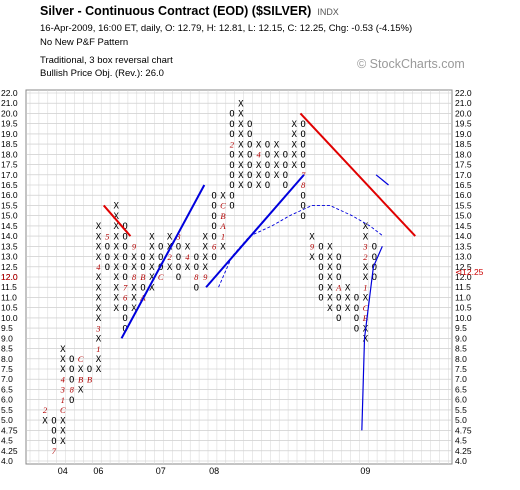  What do you see at coordinates (7, 338) in the screenshot?
I see `y-tick-left: 9.0` at bounding box center [7, 338].